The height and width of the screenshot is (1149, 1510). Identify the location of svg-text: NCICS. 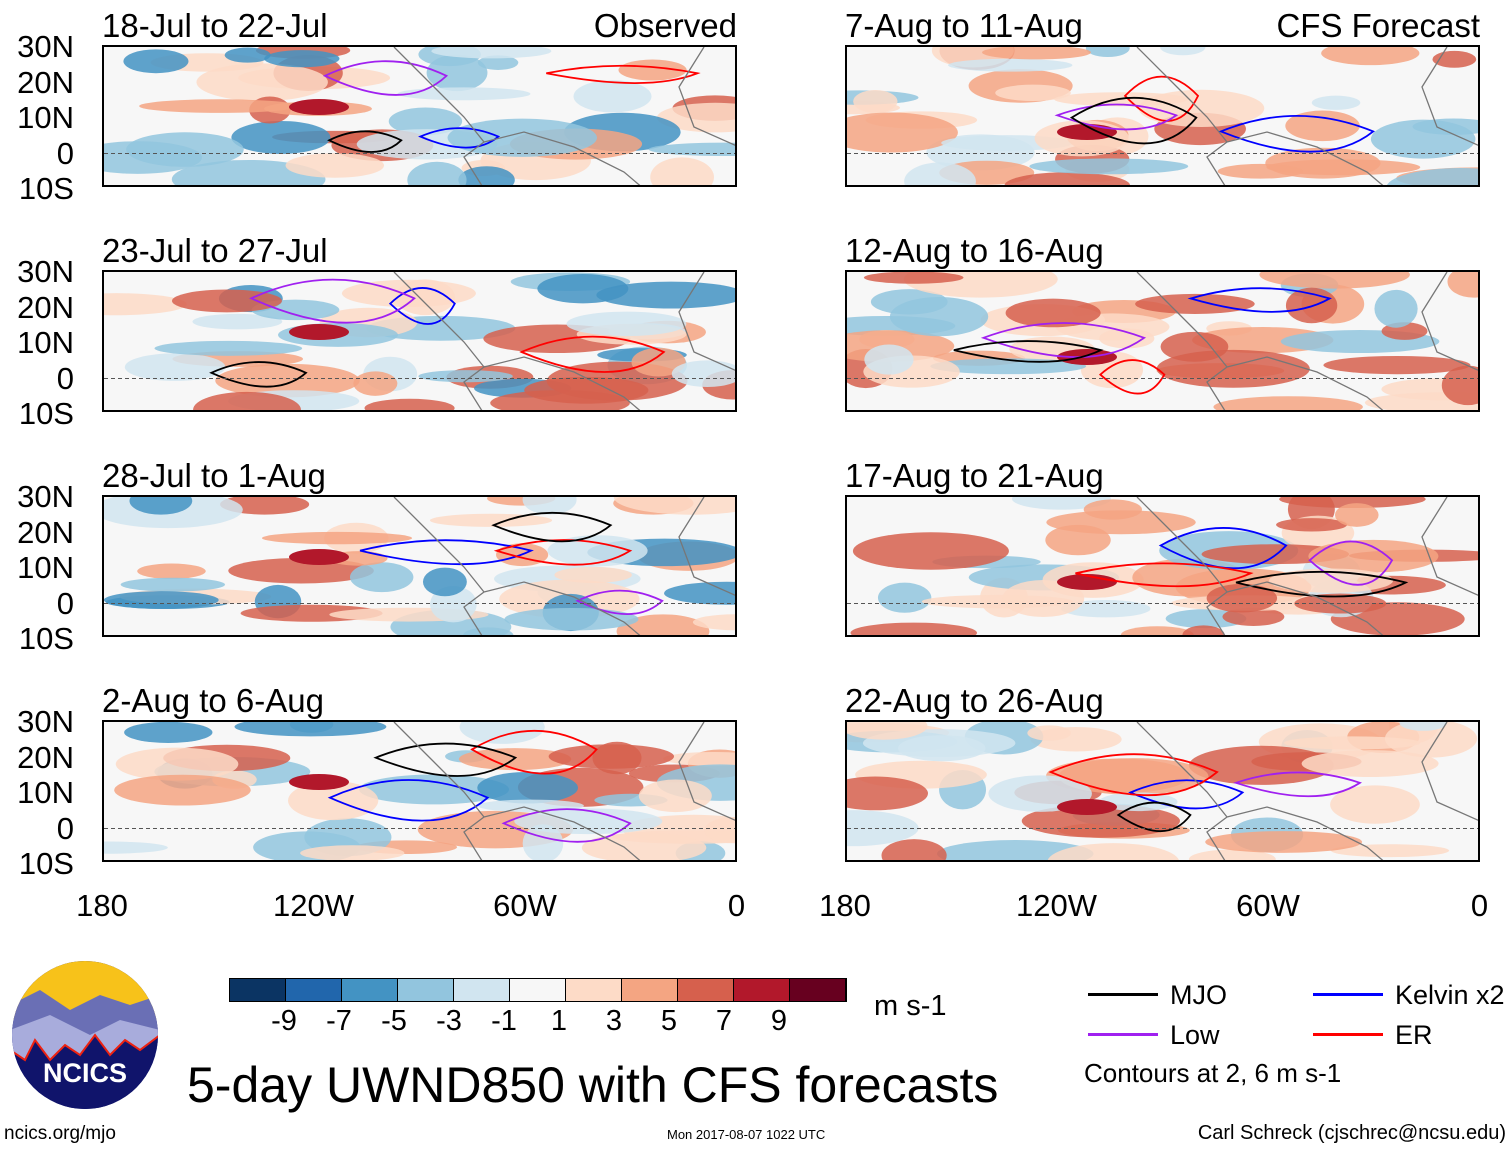
(85, 1073).